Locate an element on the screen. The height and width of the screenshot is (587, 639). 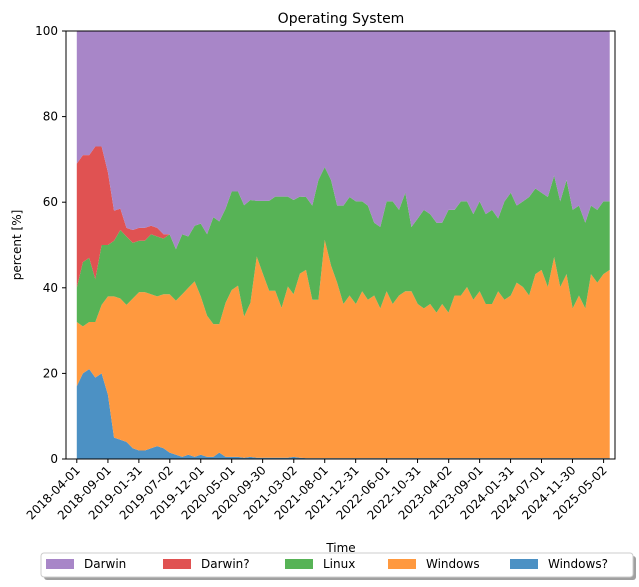
y-tick-label: 40 is located at coordinates (50, 288).